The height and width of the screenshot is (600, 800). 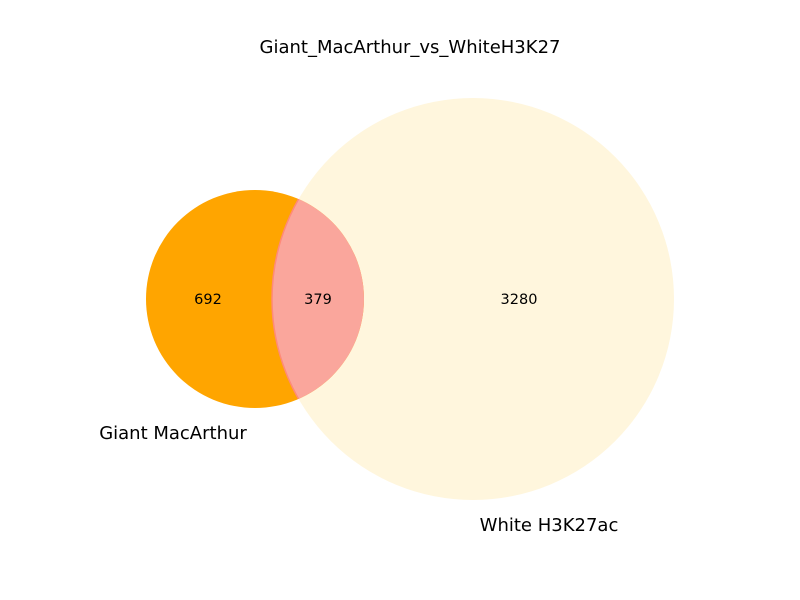 I want to click on count-intersection: 379, so click(x=318, y=300).